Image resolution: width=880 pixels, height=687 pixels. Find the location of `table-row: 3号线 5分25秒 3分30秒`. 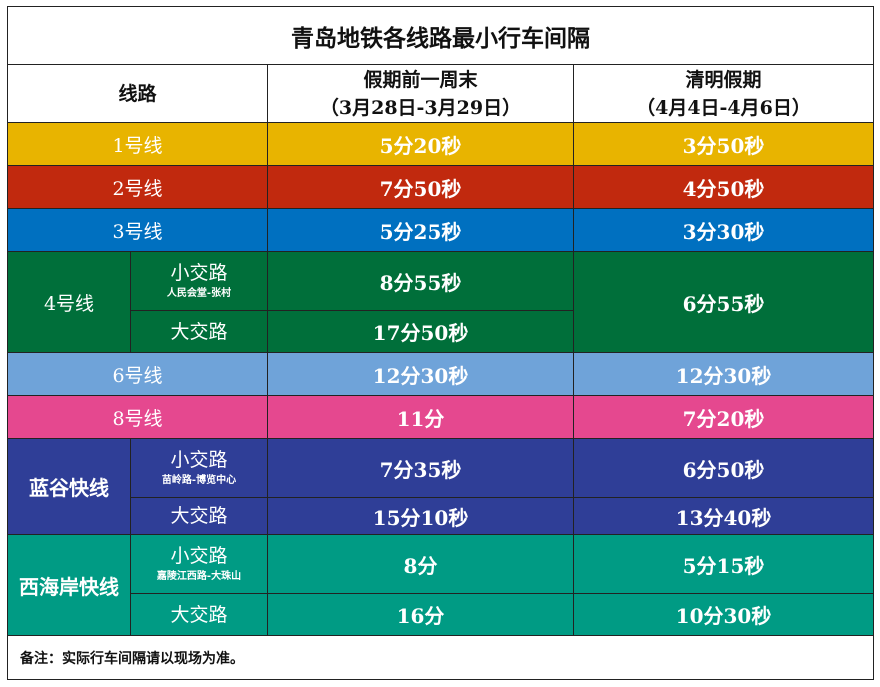

table-row: 3号线 5分25秒 3分30秒 is located at coordinates (440, 230).